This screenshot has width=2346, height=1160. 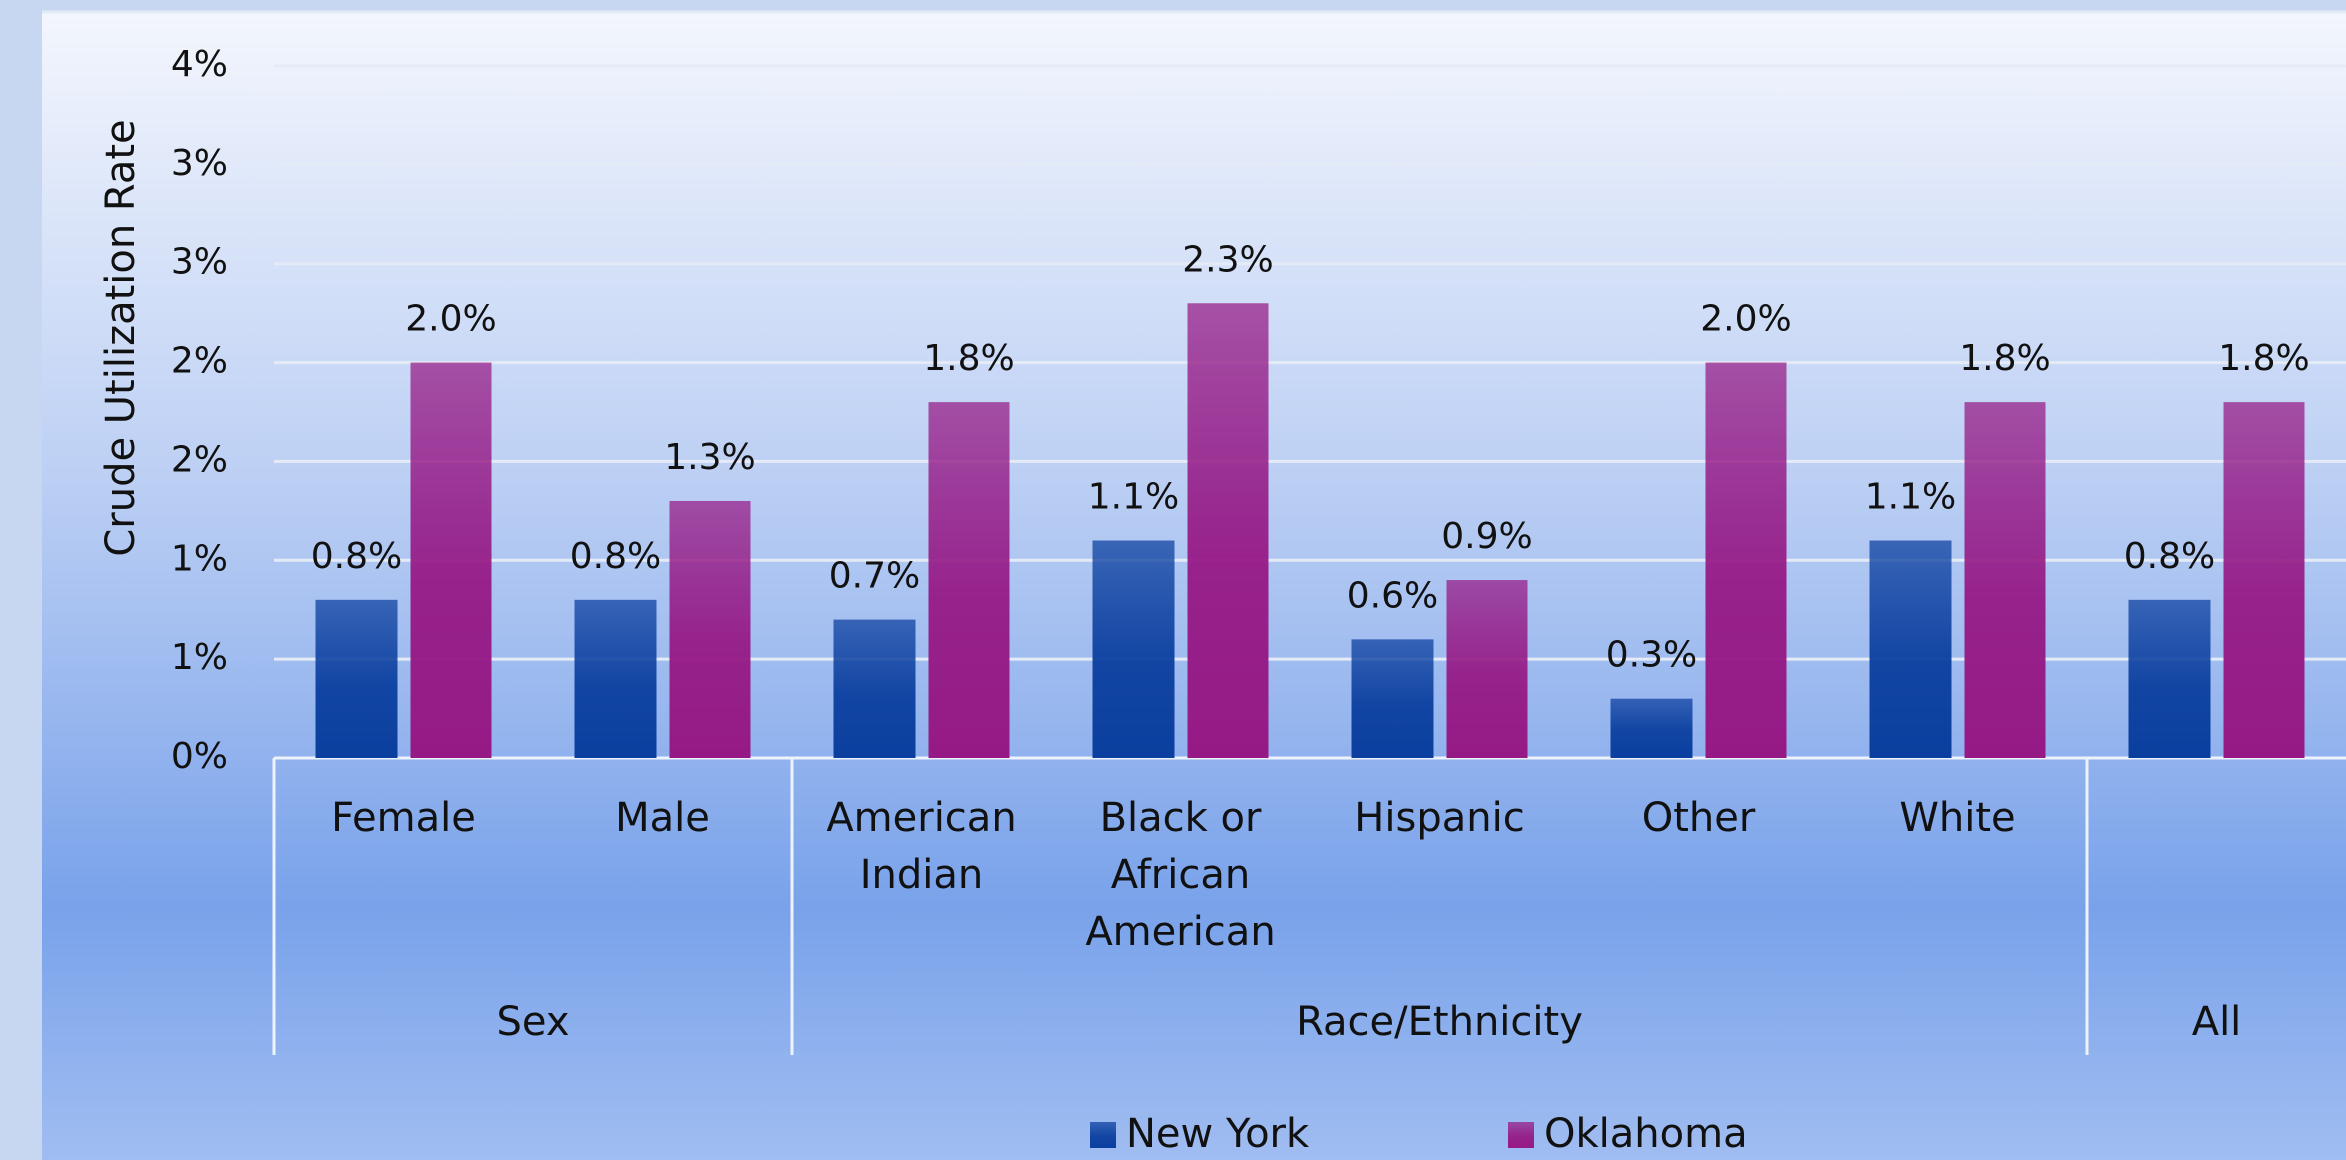 What do you see at coordinates (662, 818) in the screenshot?
I see `x-tick-label: Male` at bounding box center [662, 818].